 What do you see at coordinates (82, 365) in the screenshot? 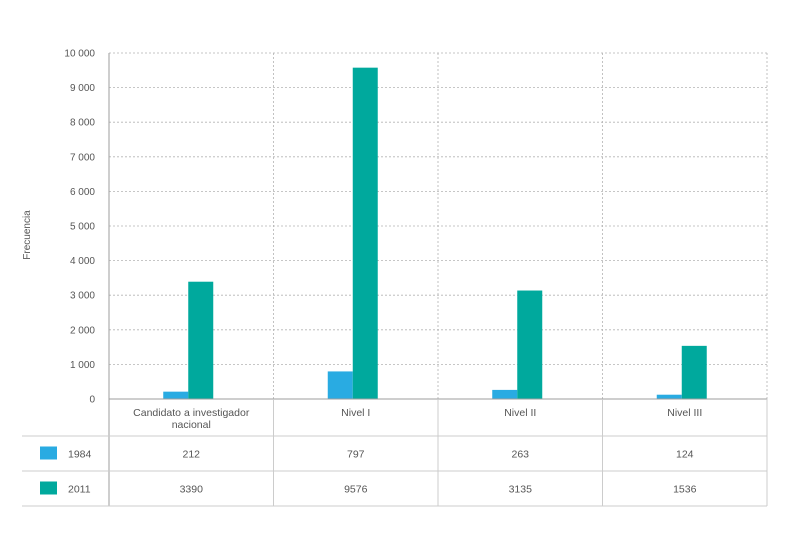
I see `y-tick-label: 1 000` at bounding box center [82, 365].